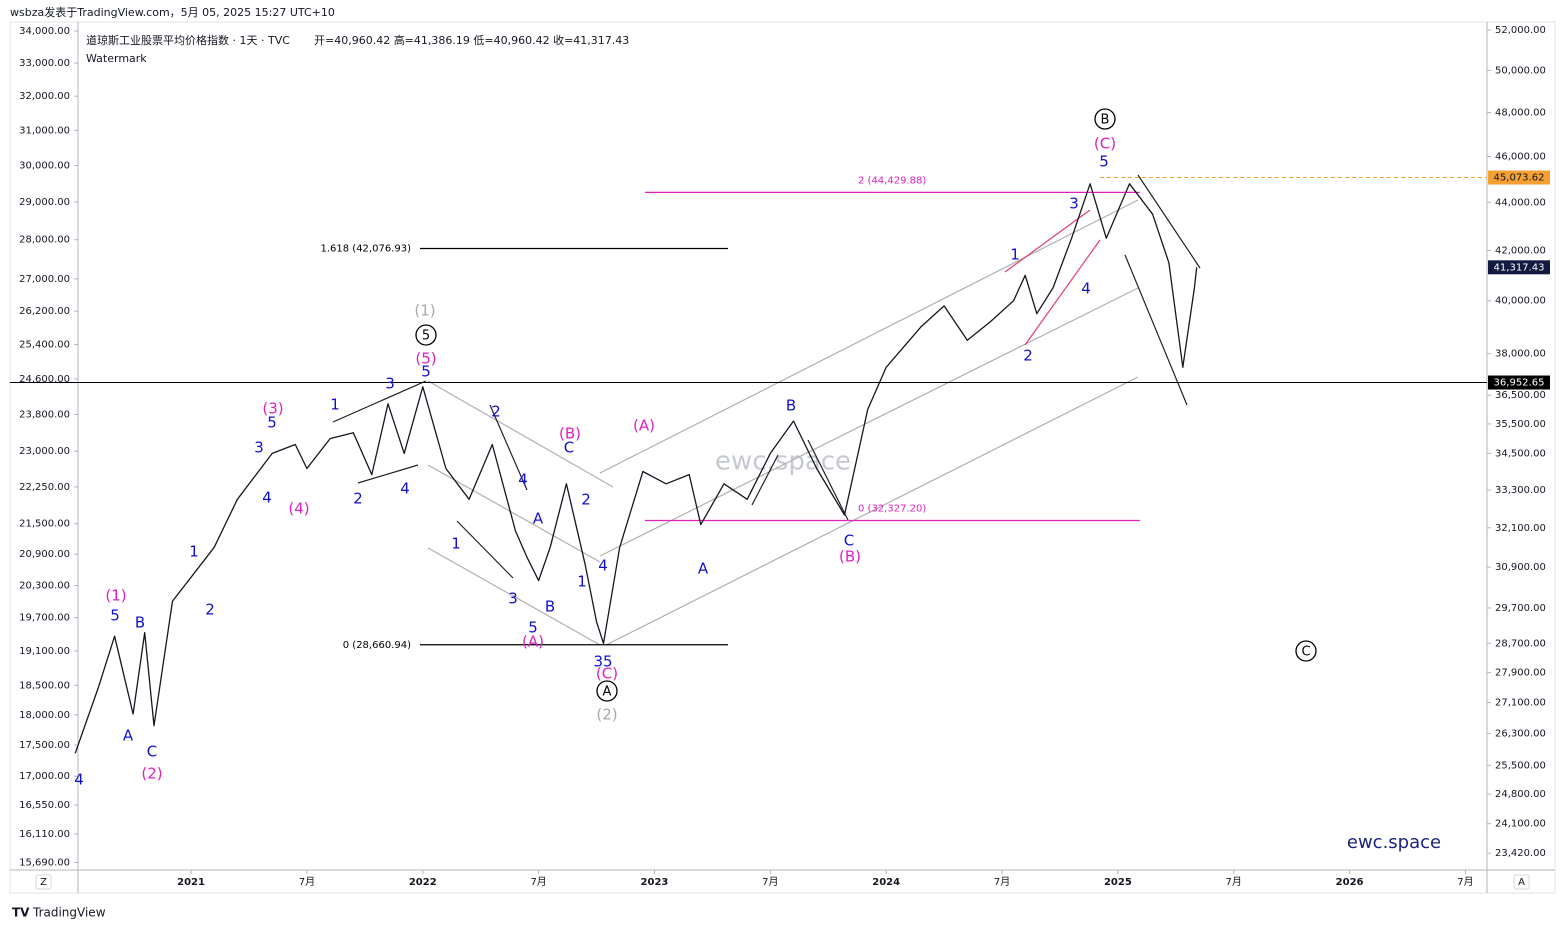  Describe the element at coordinates (44, 834) in the screenshot. I see `y-tick-label: 16,110.00` at that location.